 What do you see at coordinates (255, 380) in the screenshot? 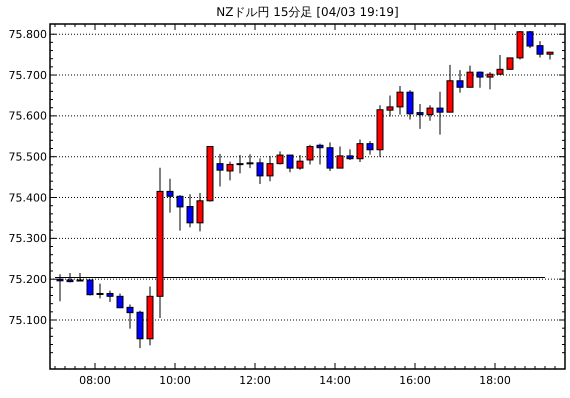
I see `x-tick-label: 12:00` at bounding box center [255, 380].